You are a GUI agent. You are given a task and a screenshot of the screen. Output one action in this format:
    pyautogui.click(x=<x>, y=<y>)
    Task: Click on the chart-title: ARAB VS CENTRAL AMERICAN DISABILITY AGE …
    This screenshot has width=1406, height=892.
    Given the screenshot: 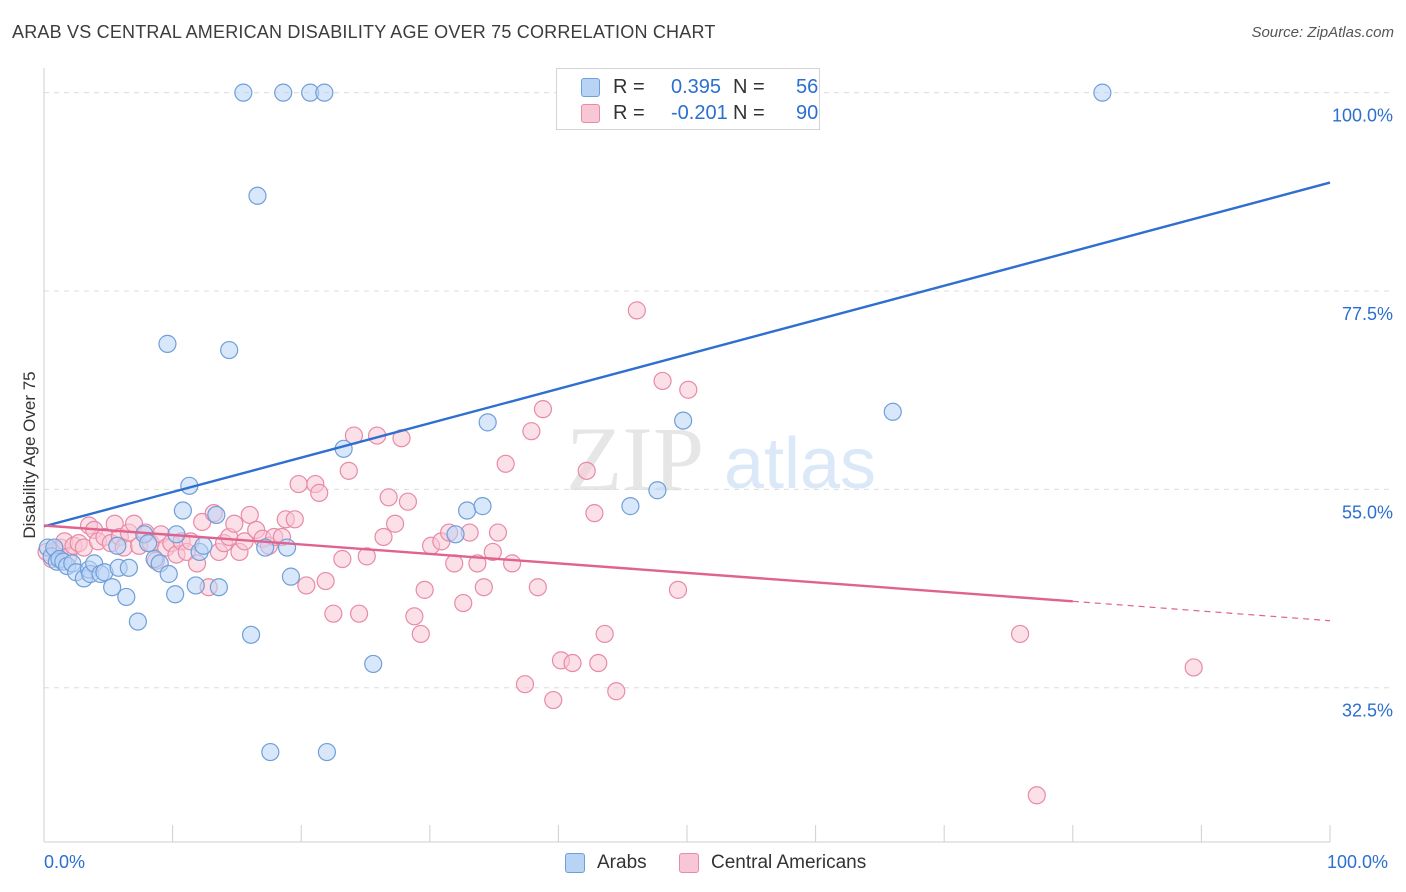 What is the action you would take?
    pyautogui.click(x=364, y=32)
    